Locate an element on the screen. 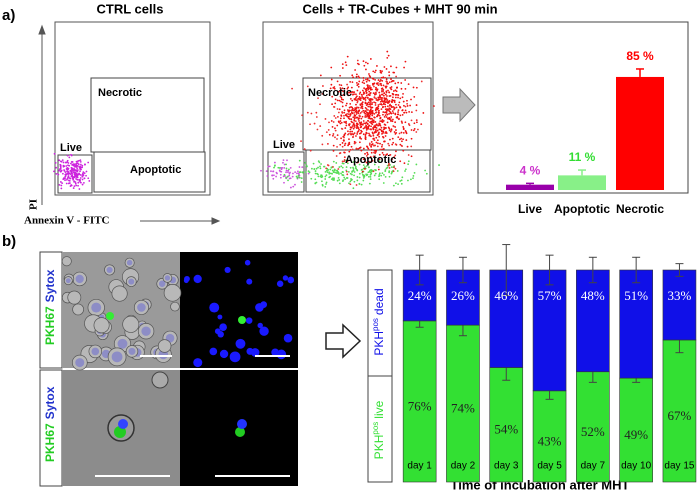  x-tick-label: day 2 is located at coordinates (463, 466).